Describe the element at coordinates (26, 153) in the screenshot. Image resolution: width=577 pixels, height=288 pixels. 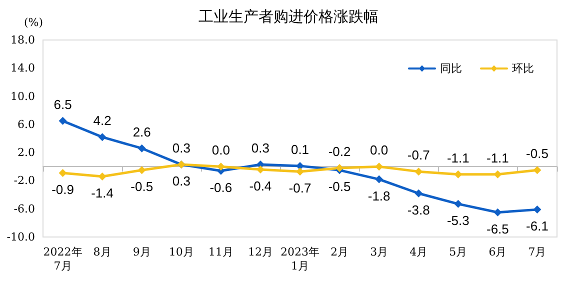
I see `y-tick-label: 2.0` at that location.